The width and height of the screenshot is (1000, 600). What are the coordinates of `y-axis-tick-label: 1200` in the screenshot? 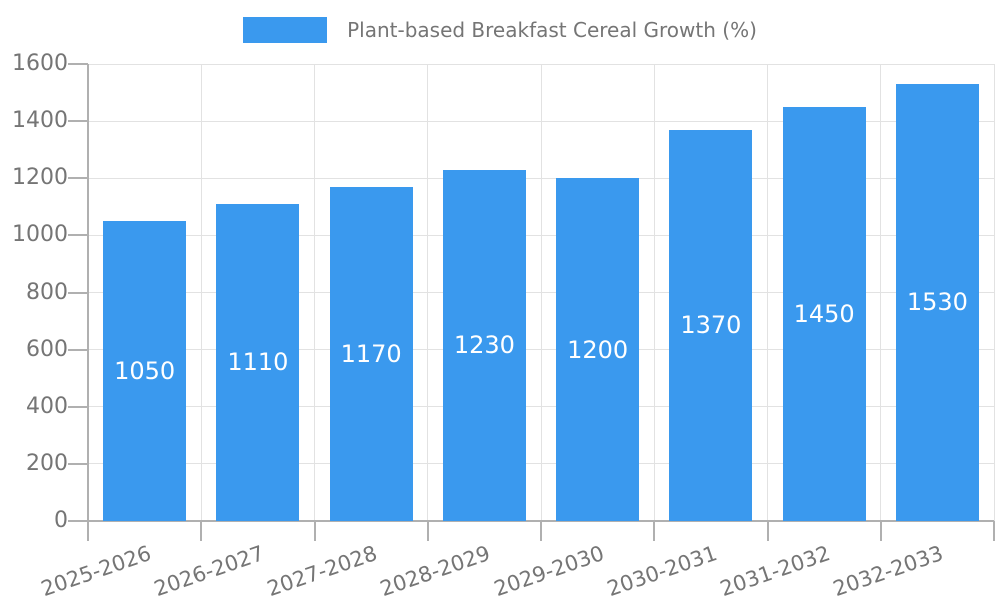 It's located at (40, 178).